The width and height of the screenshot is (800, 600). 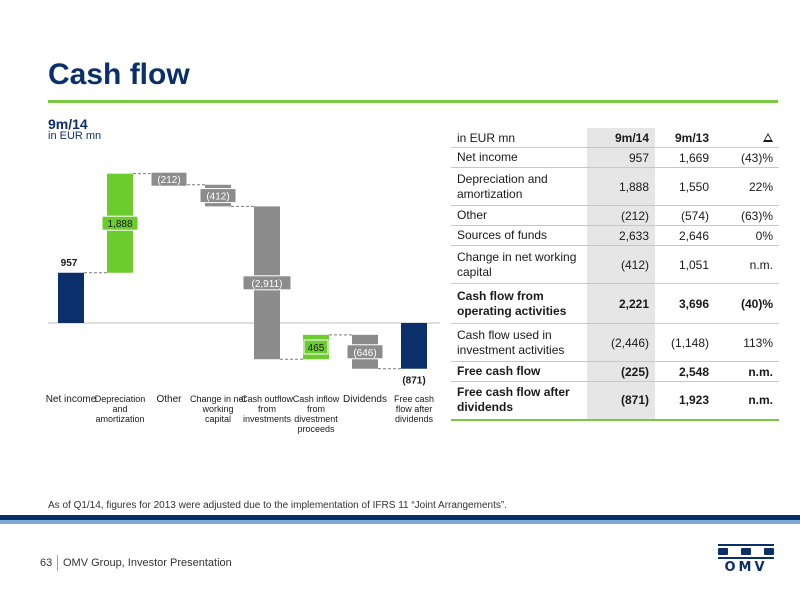 What do you see at coordinates (621, 186) in the screenshot?
I see `cell-9m14: 1,888` at bounding box center [621, 186].